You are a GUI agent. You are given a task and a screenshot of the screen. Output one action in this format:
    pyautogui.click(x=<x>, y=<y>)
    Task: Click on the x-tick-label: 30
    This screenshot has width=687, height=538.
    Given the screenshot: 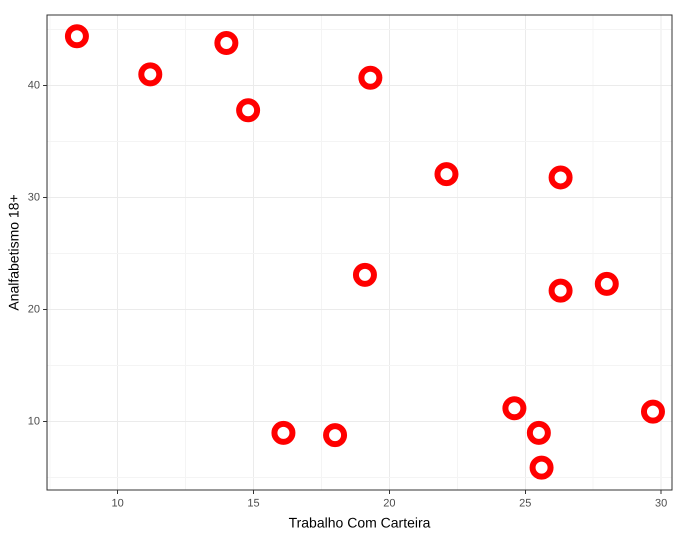 What is the action you would take?
    pyautogui.click(x=661, y=504)
    